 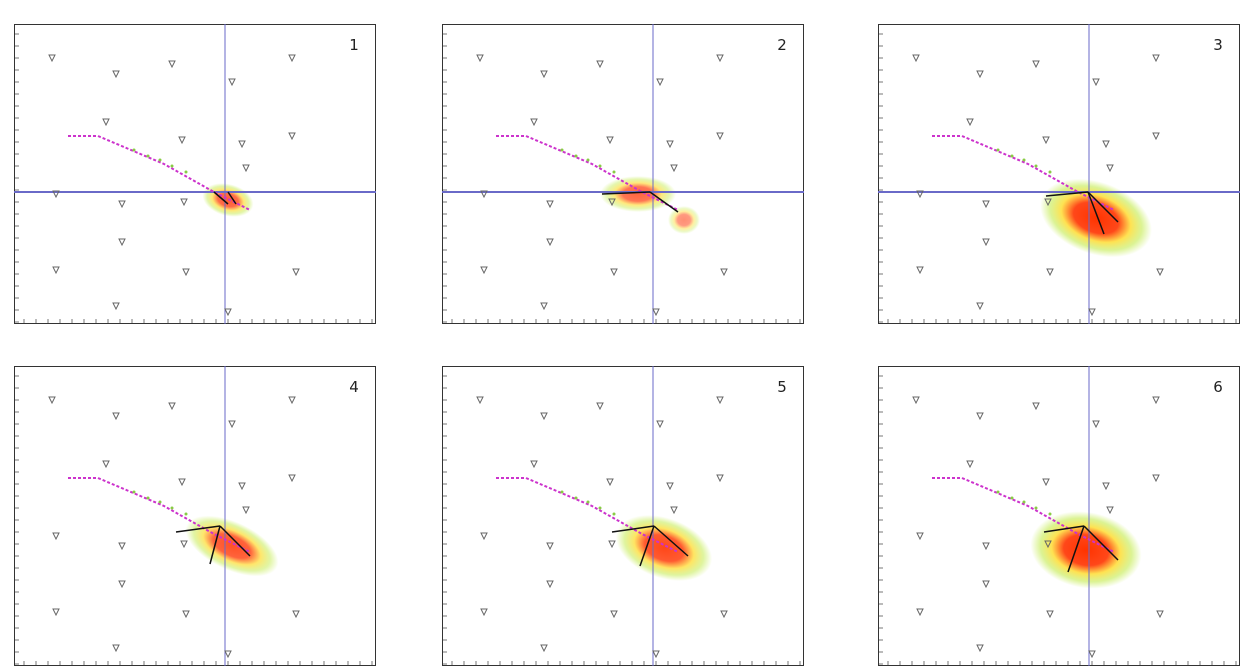 What do you see at coordinates (1218, 45) in the screenshot?
I see `panel-number-label: 3` at bounding box center [1218, 45].